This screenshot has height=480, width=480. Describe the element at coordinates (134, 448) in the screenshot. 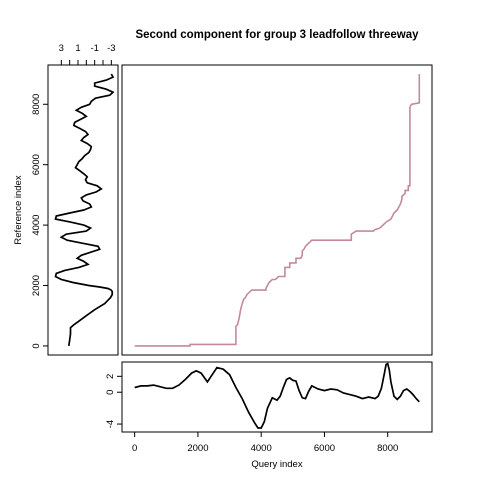

I see `x-tick-label: 0` at that location.